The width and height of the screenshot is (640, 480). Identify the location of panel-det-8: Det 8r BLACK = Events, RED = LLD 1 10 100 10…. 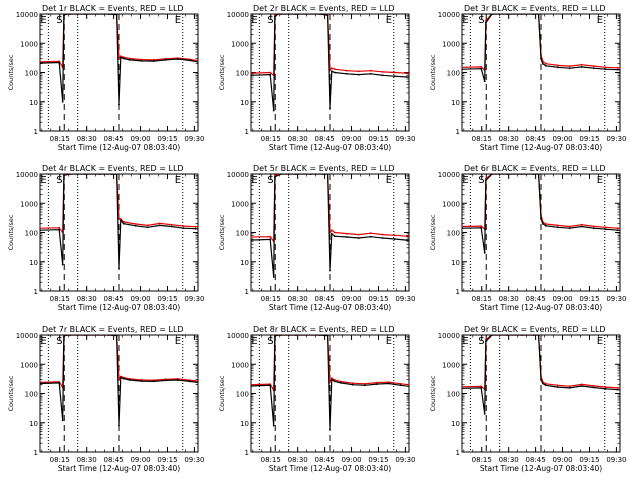
(319, 399).